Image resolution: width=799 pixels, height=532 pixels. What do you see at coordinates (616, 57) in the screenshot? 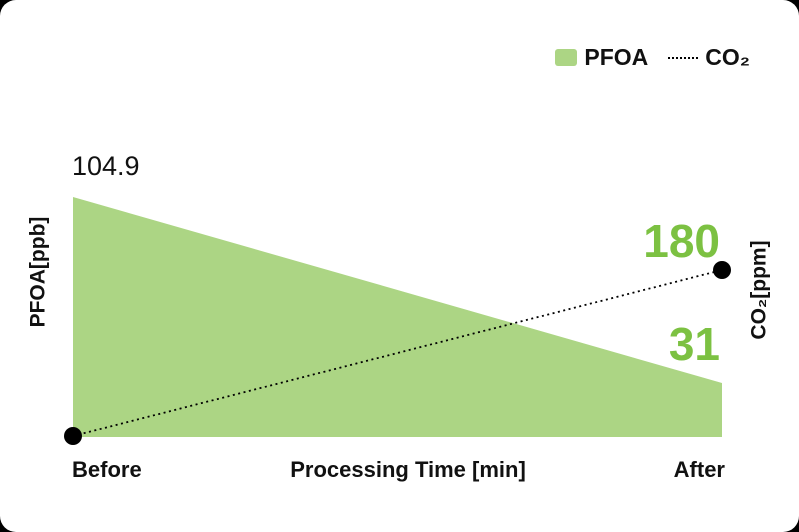
I see `legend-label-pfoa: PFOA` at bounding box center [616, 57].